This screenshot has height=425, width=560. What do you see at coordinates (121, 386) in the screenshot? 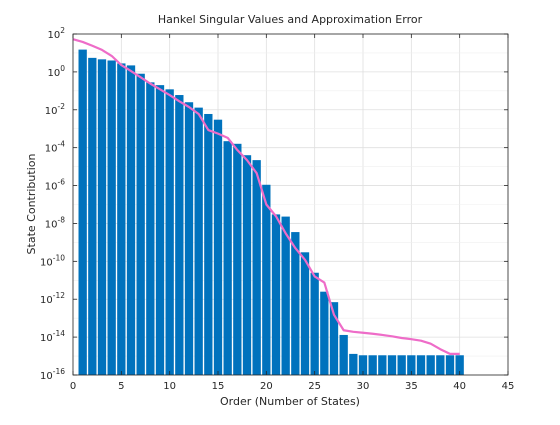
I see `x-tick-label: 5` at bounding box center [121, 386].